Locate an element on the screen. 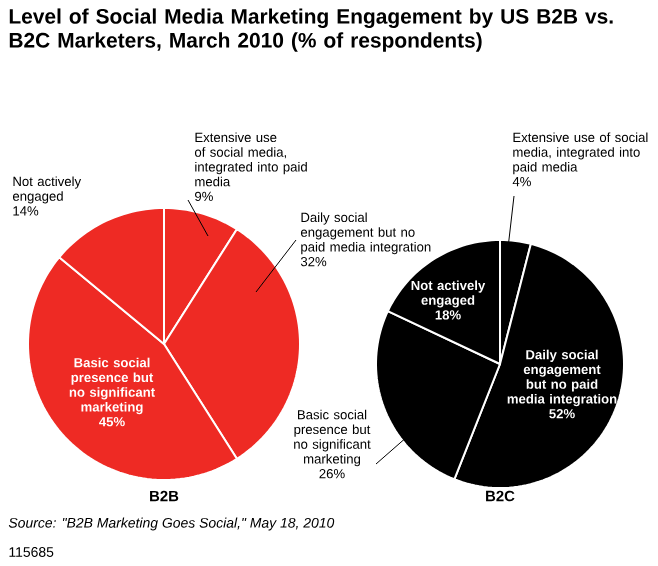 Image resolution: width=658 pixels, height=566 pixels. chart-title: Level of Social Media Marketing Engagement by US B2B vs. B2C Marketers, March 2010 (% of respondents) is located at coordinates (311, 30).